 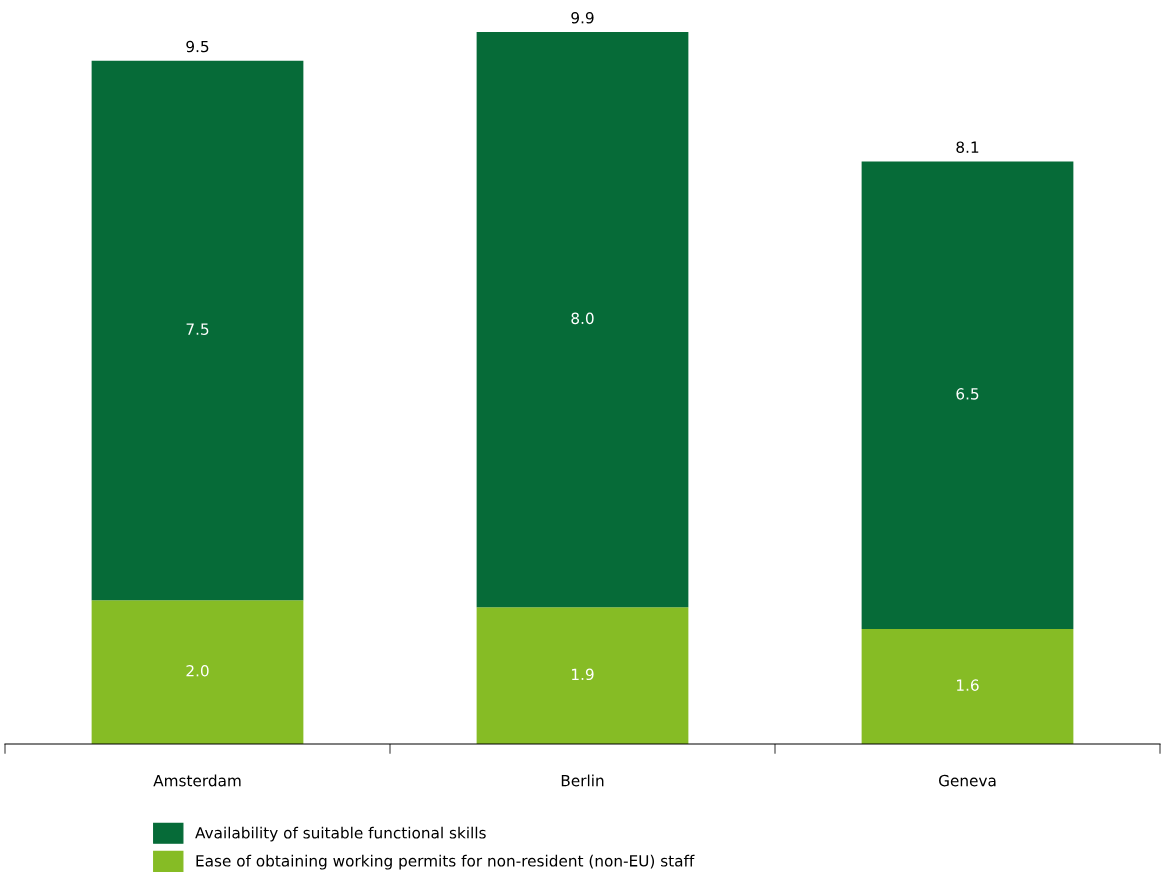 I want to click on total-label: 9.9, so click(x=582, y=17).